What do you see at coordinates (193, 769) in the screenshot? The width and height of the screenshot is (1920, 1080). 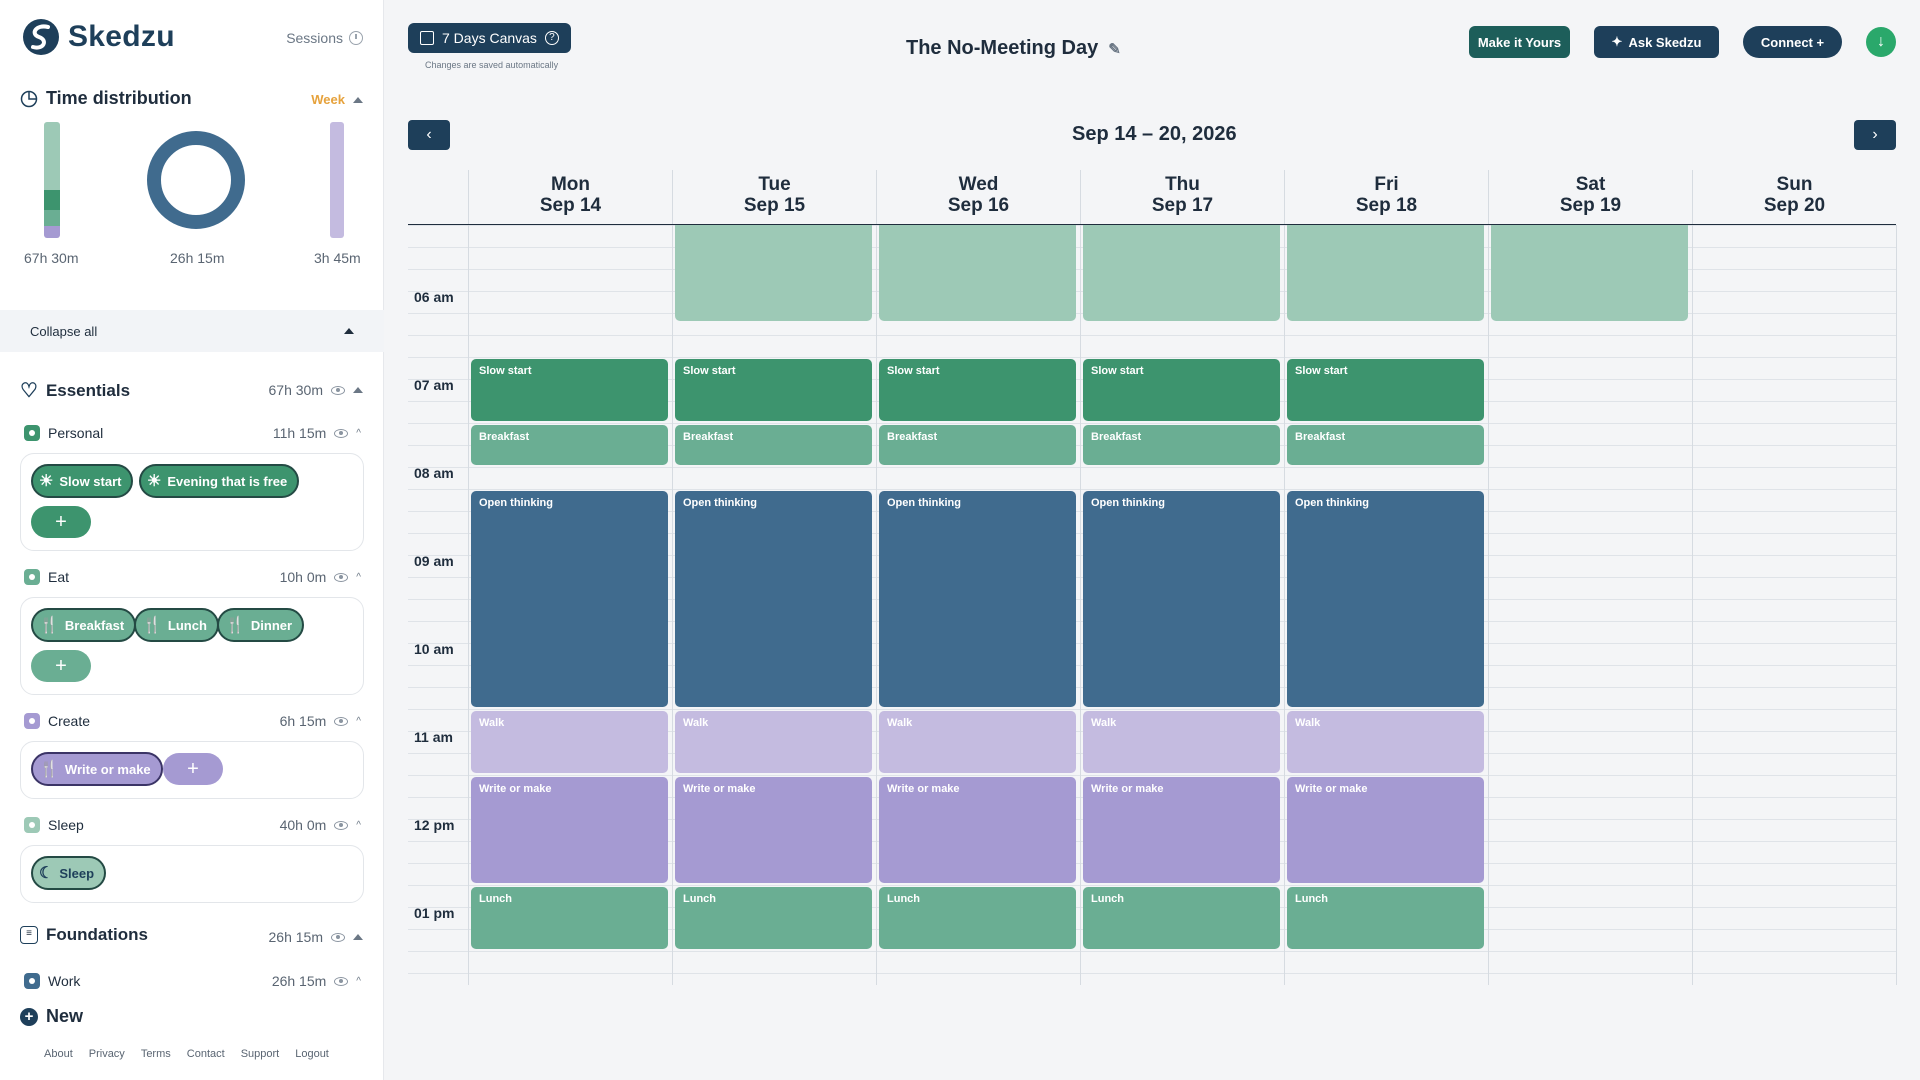 I see `add-create-button: +` at bounding box center [193, 769].